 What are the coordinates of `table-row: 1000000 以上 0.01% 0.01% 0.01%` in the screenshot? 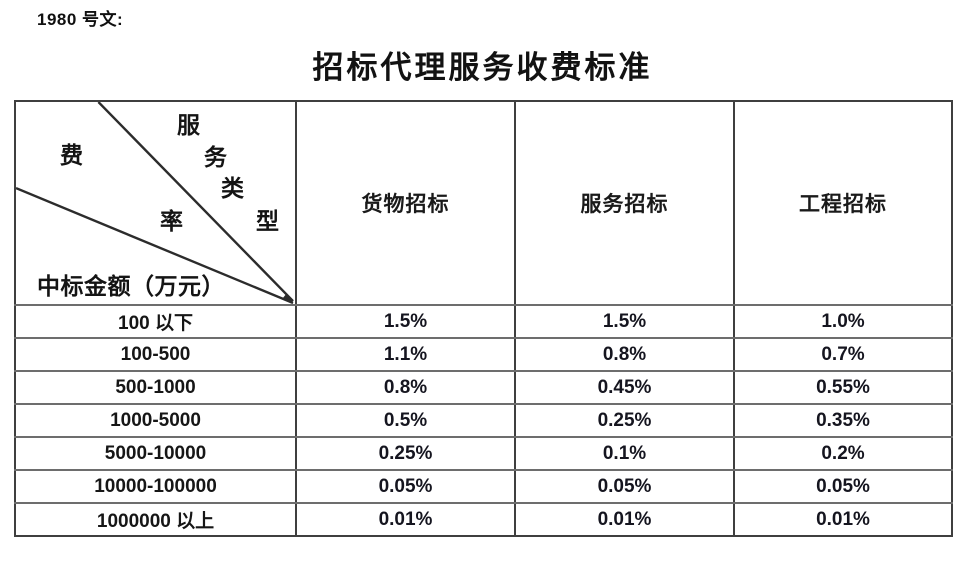 It's located at (483, 519).